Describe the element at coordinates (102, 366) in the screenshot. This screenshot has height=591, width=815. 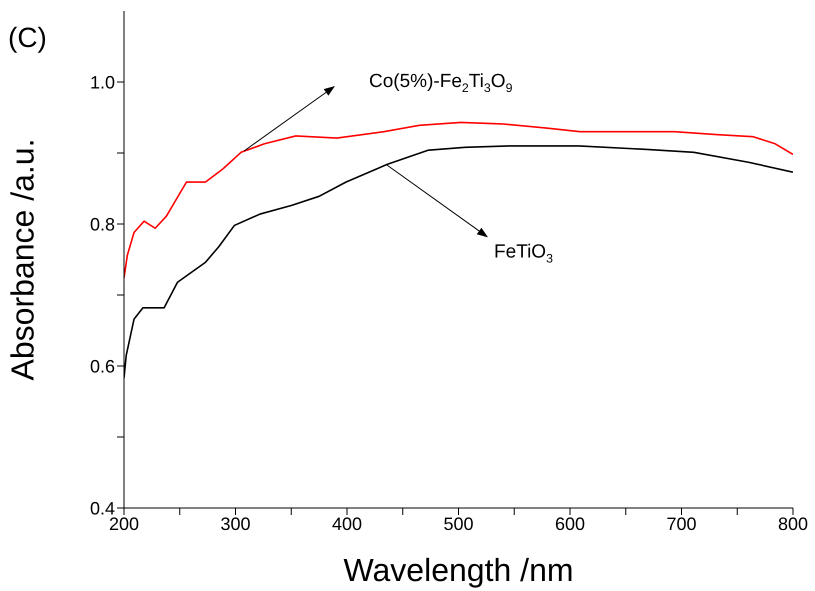
I see `y-tick-label: 0.6` at that location.